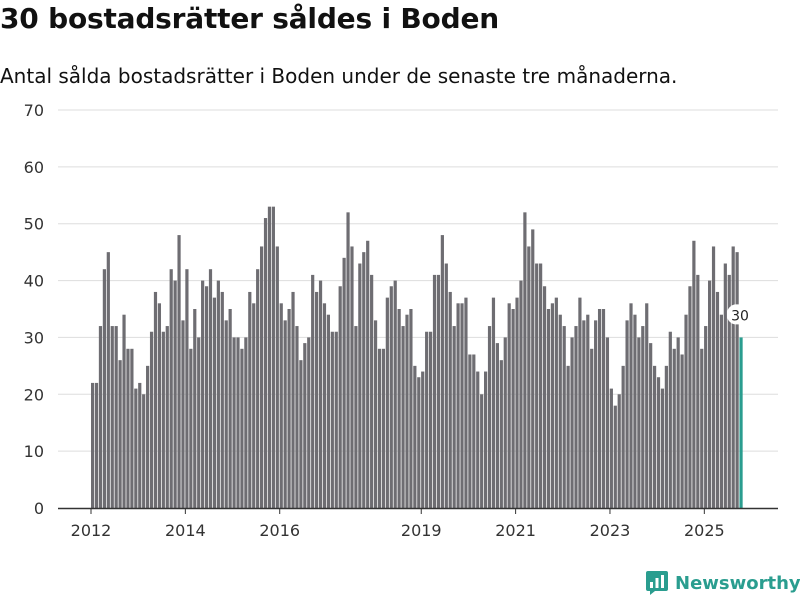 The height and width of the screenshot is (600, 800). I want to click on data-labels: 30, so click(740, 314).